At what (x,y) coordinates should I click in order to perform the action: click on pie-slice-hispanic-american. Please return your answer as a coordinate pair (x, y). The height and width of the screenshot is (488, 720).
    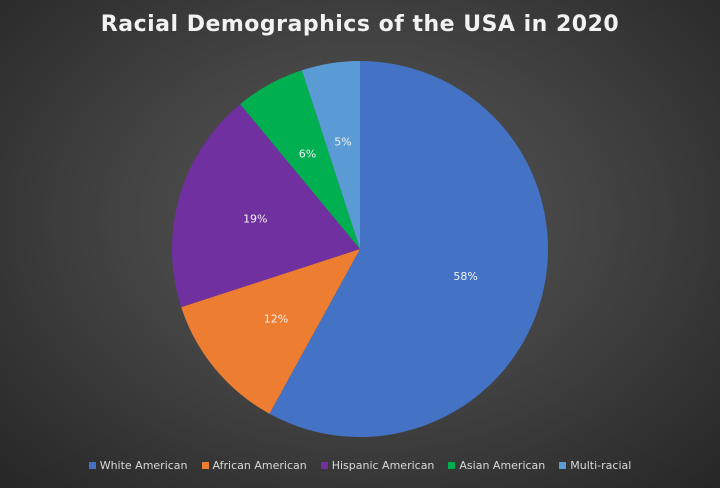
    Looking at the image, I should click on (266, 206).